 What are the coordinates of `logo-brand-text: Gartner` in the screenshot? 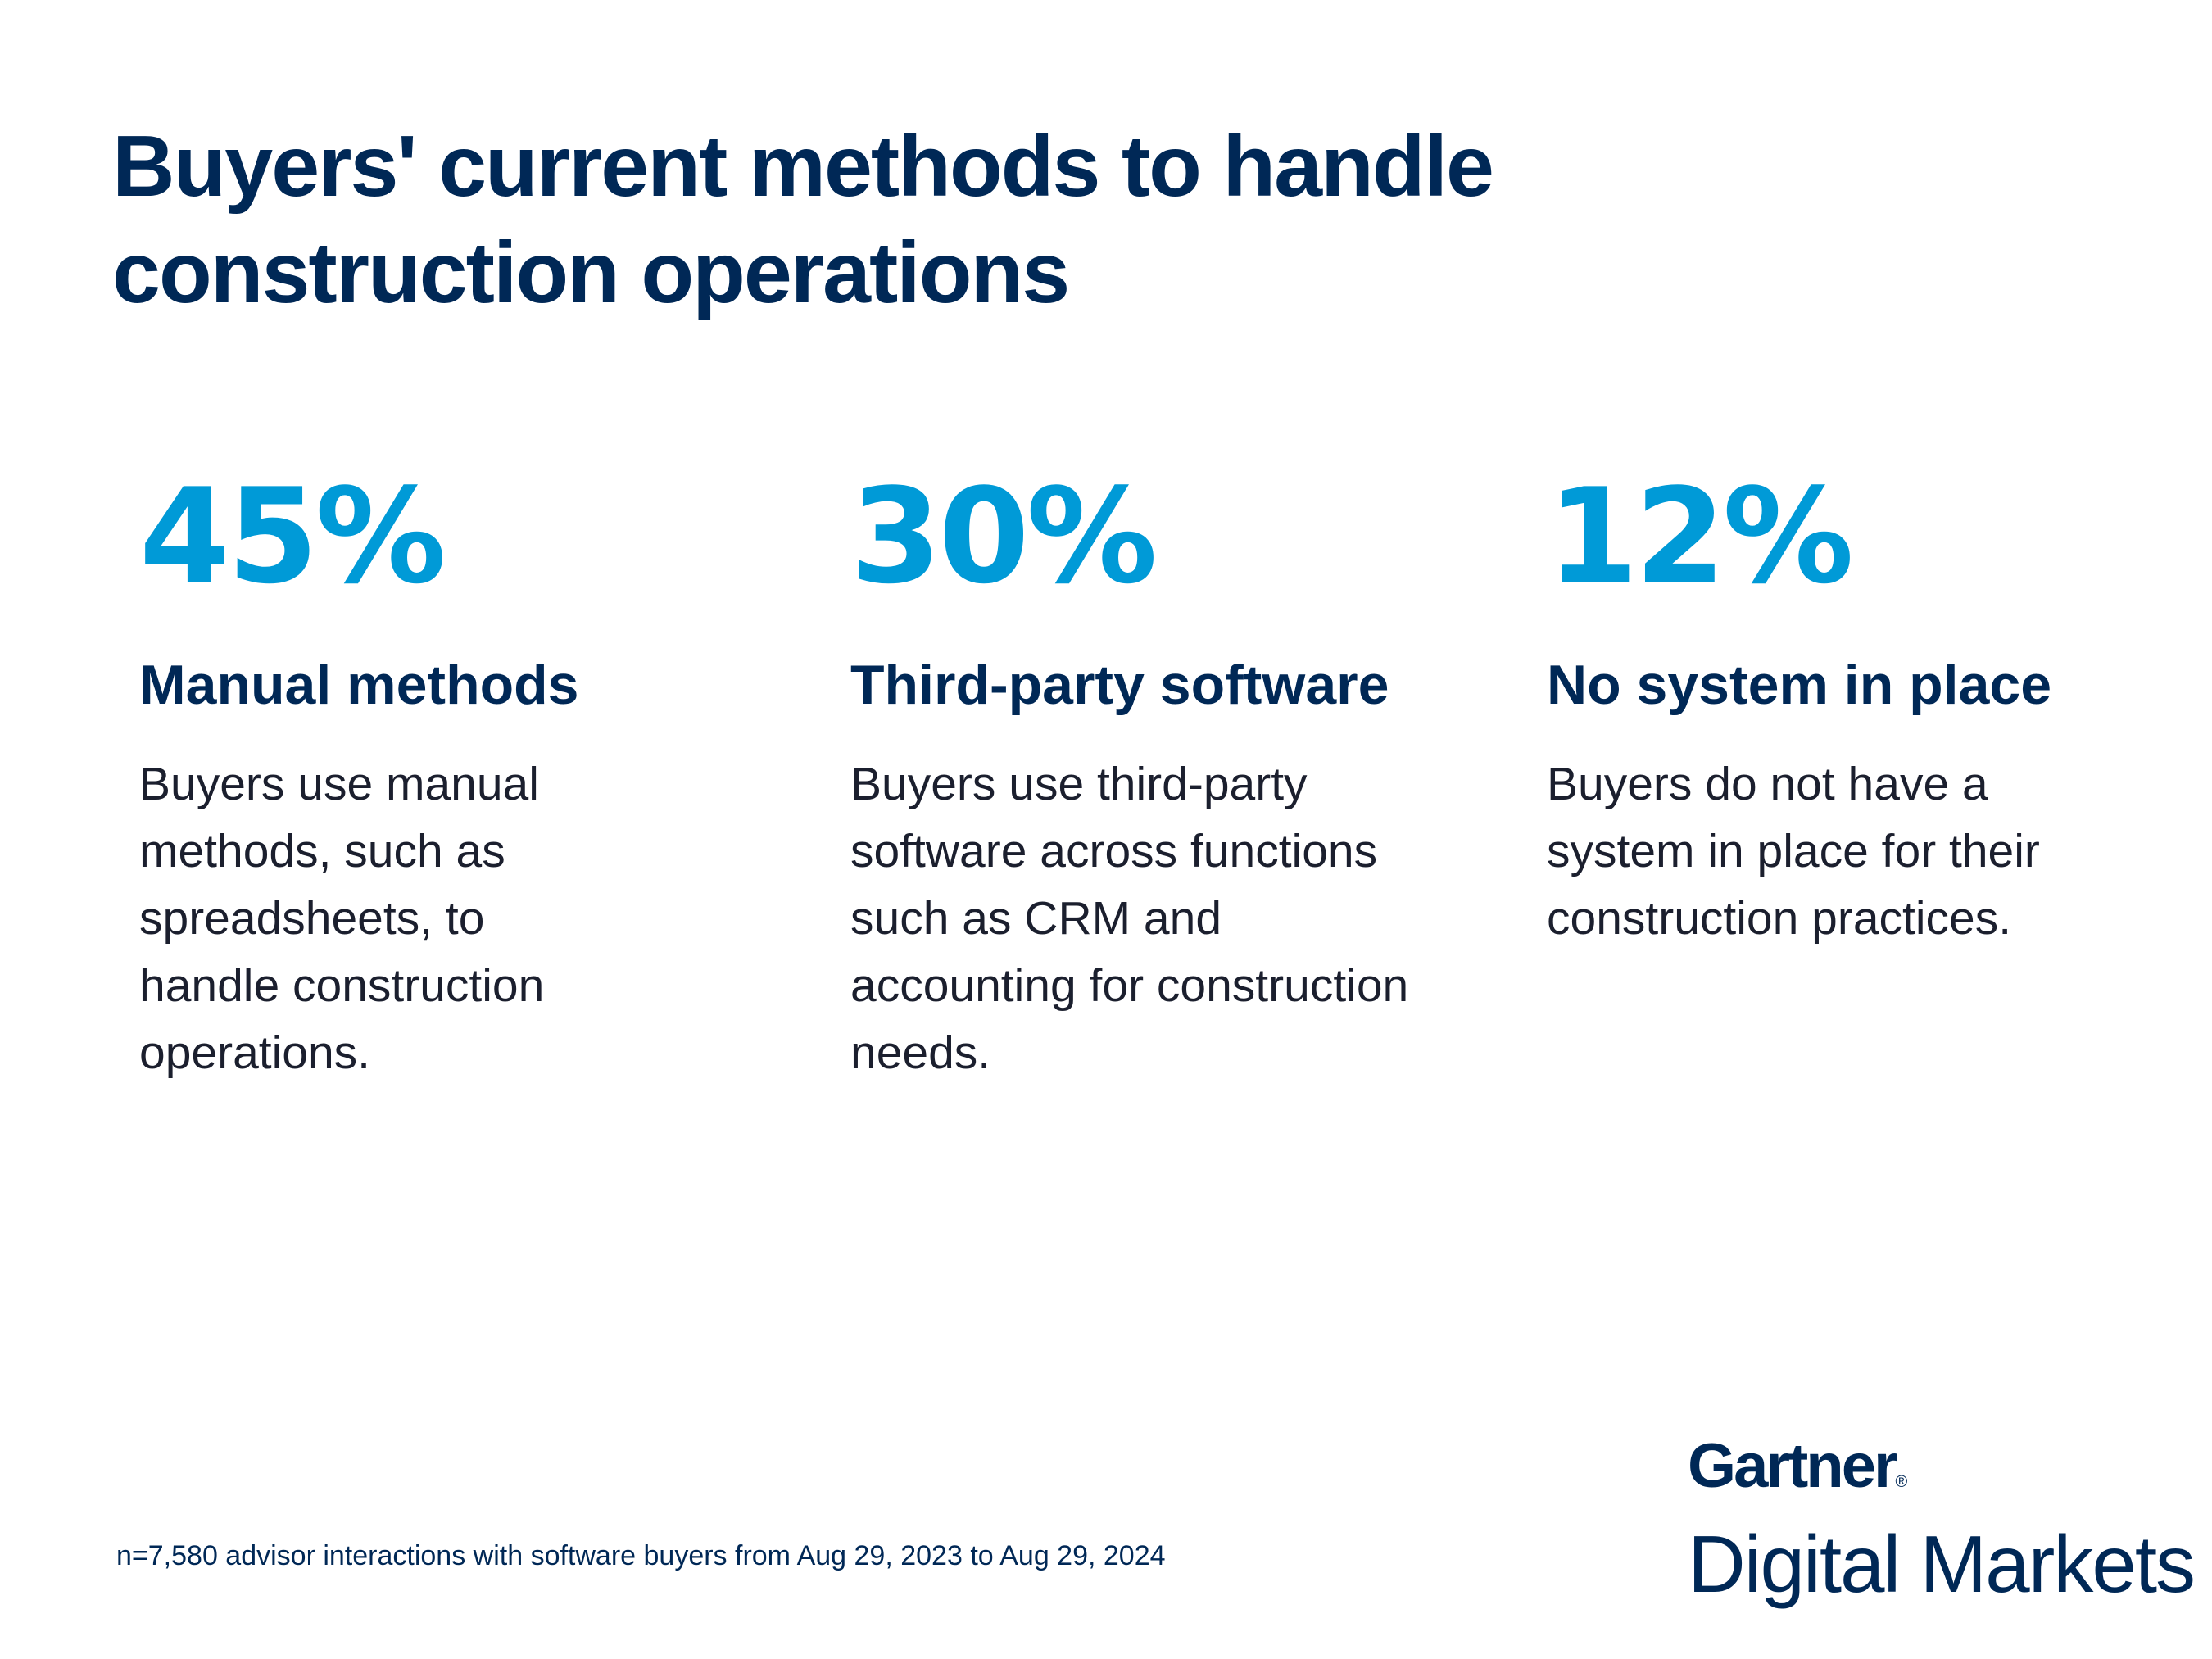 It's located at (1793, 1466).